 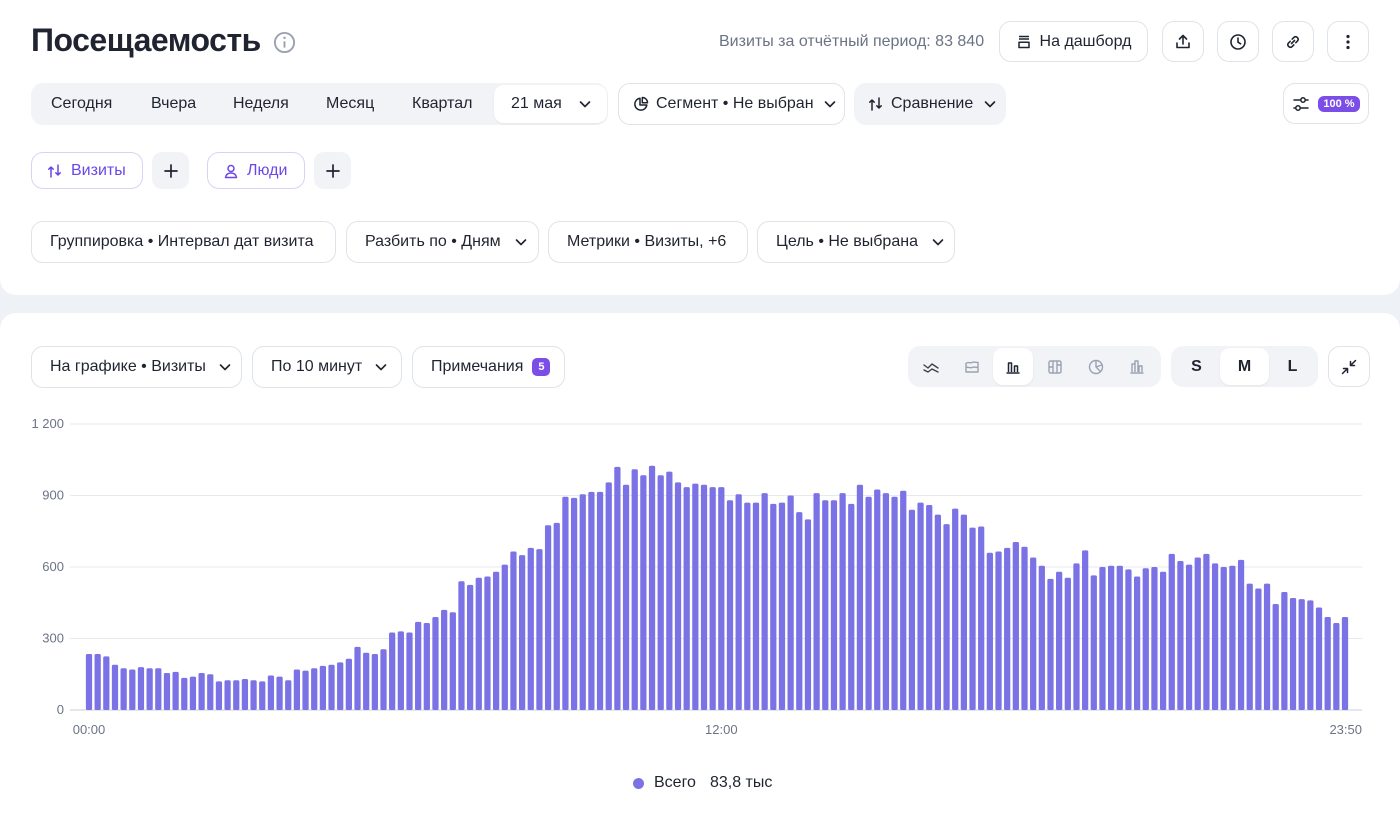 What do you see at coordinates (87, 170) in the screenshot?
I see `metric-chip-visits: Визиты` at bounding box center [87, 170].